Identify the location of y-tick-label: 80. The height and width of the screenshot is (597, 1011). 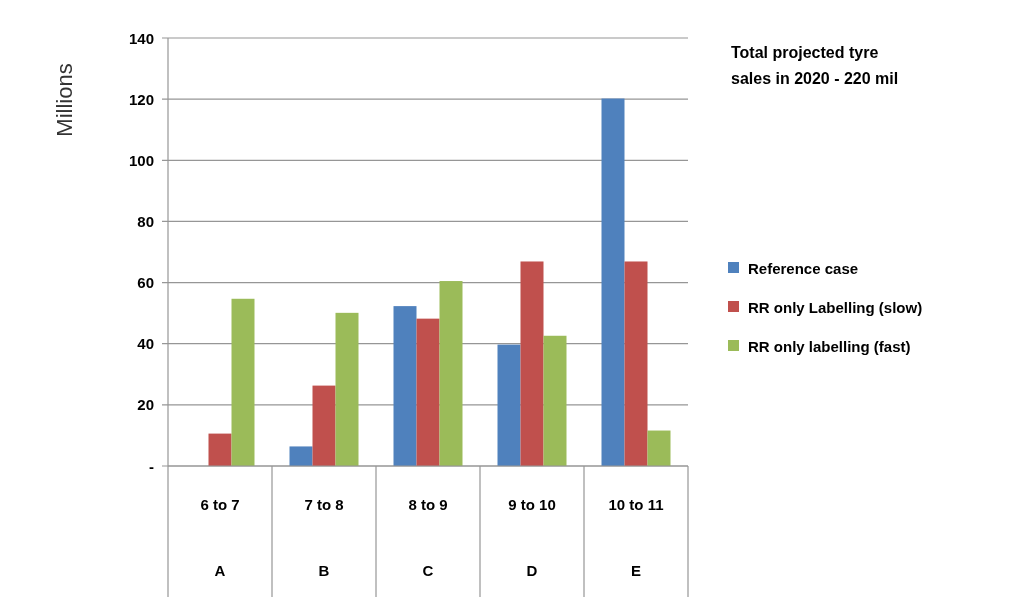
(145, 221).